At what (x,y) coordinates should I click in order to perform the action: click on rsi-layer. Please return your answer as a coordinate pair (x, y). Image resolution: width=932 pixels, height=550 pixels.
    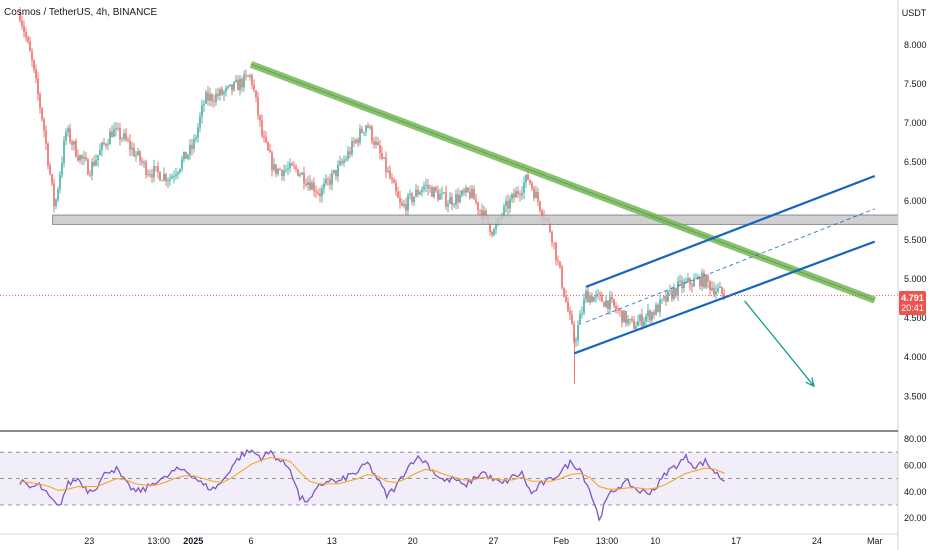
    Looking at the image, I should click on (449, 485).